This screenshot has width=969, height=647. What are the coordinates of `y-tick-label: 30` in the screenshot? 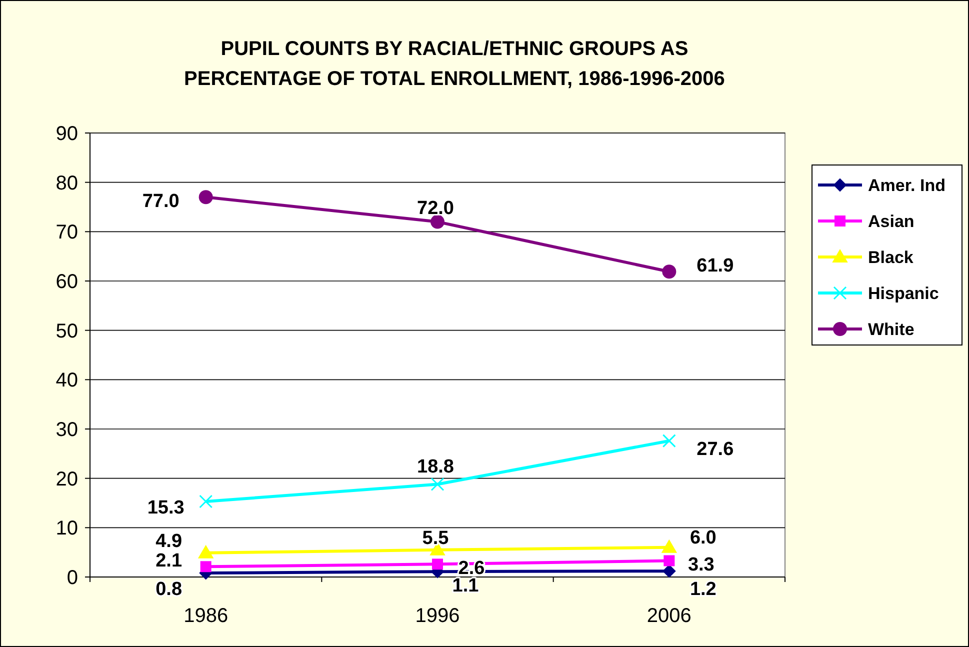 It's located at (67, 430).